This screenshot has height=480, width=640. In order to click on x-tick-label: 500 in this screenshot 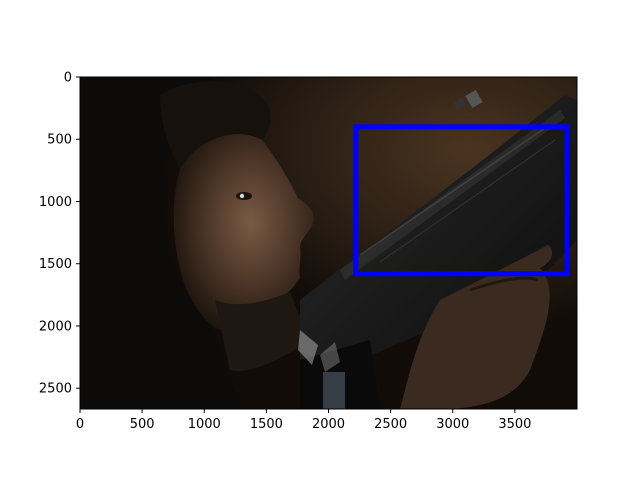, I will do `click(142, 424)`.